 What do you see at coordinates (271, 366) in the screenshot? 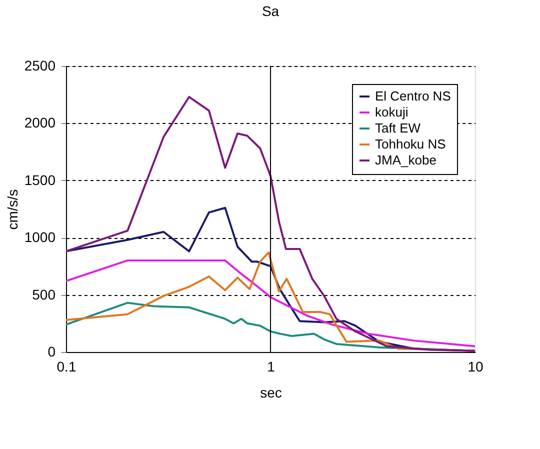
I see `x-tick-label: 1` at bounding box center [271, 366].